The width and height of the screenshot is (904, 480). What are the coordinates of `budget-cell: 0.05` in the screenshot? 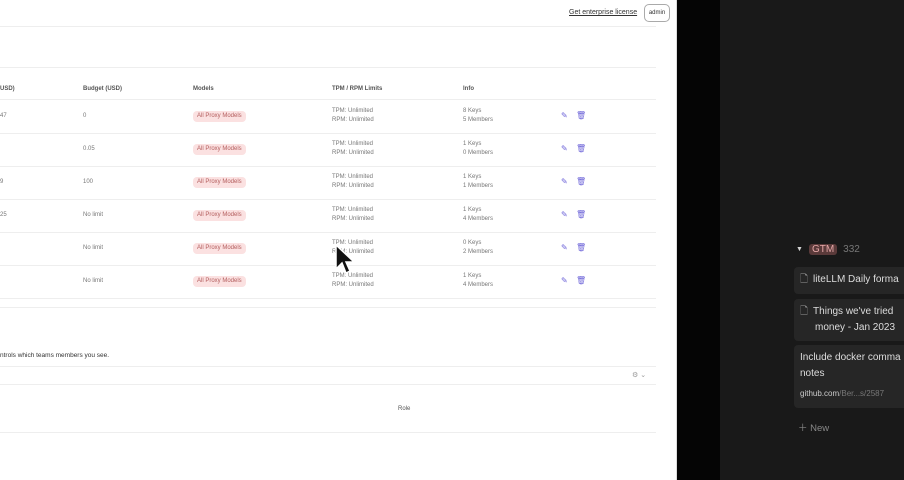 It's located at (89, 149).